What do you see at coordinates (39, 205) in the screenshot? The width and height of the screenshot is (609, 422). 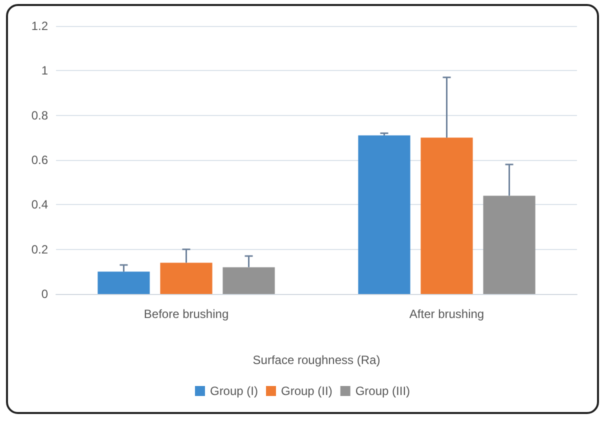 I see `y-tick-label: 0.4` at bounding box center [39, 205].